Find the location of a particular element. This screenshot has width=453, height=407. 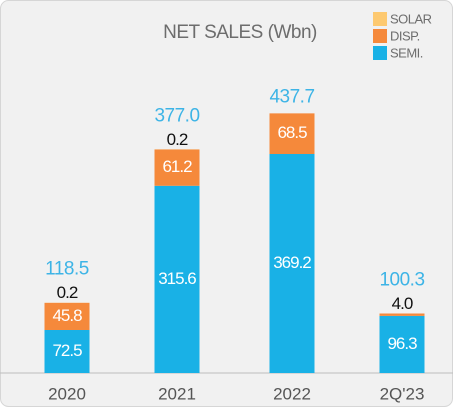

total-label: 100.3 is located at coordinates (401, 280).